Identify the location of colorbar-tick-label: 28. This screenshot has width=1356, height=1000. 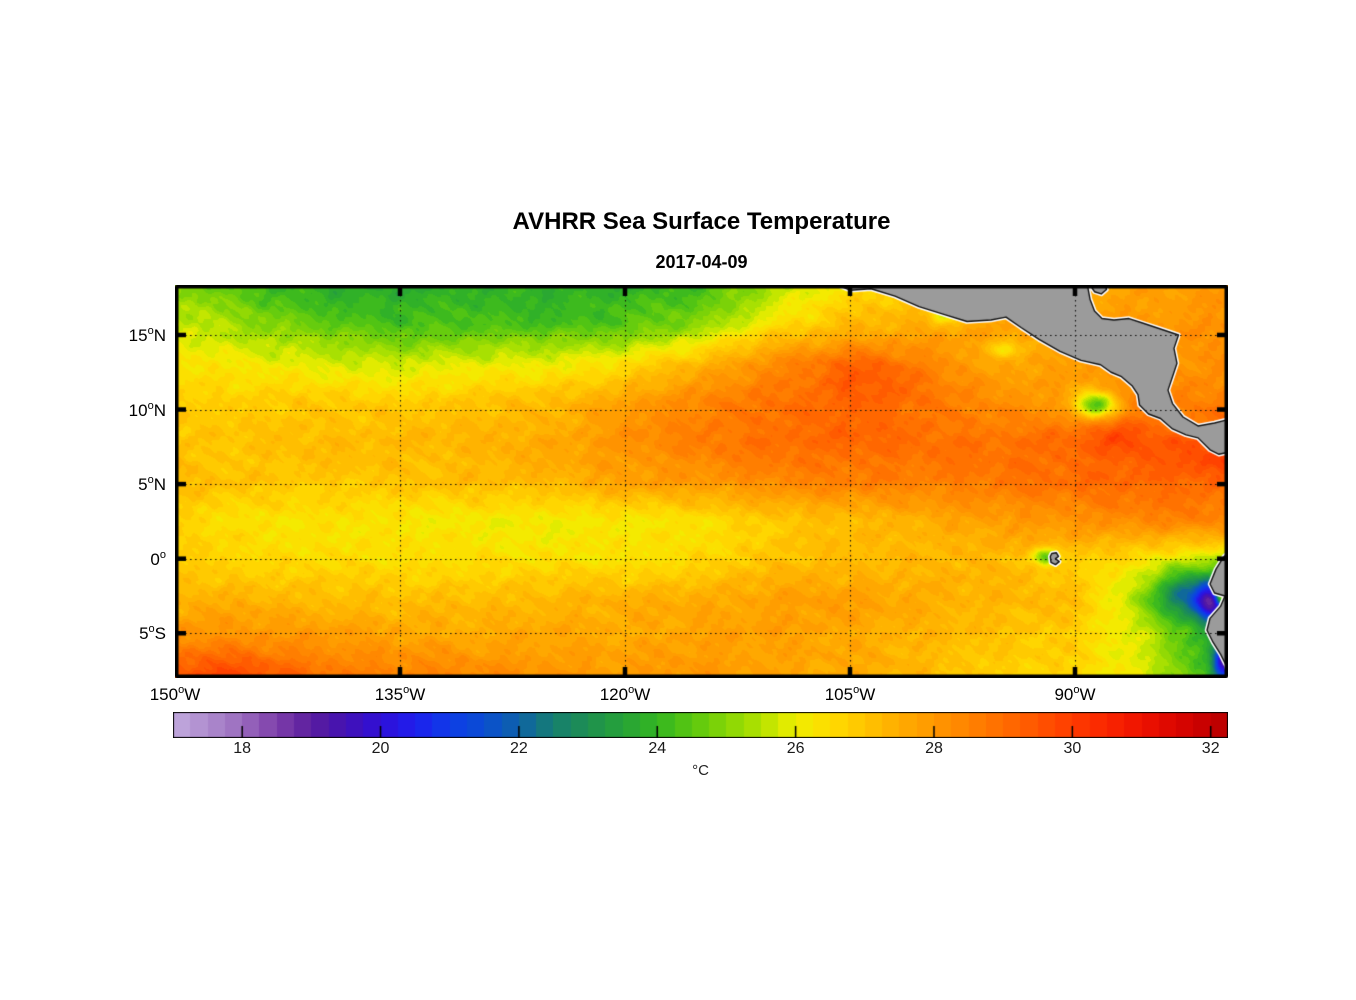
(934, 748).